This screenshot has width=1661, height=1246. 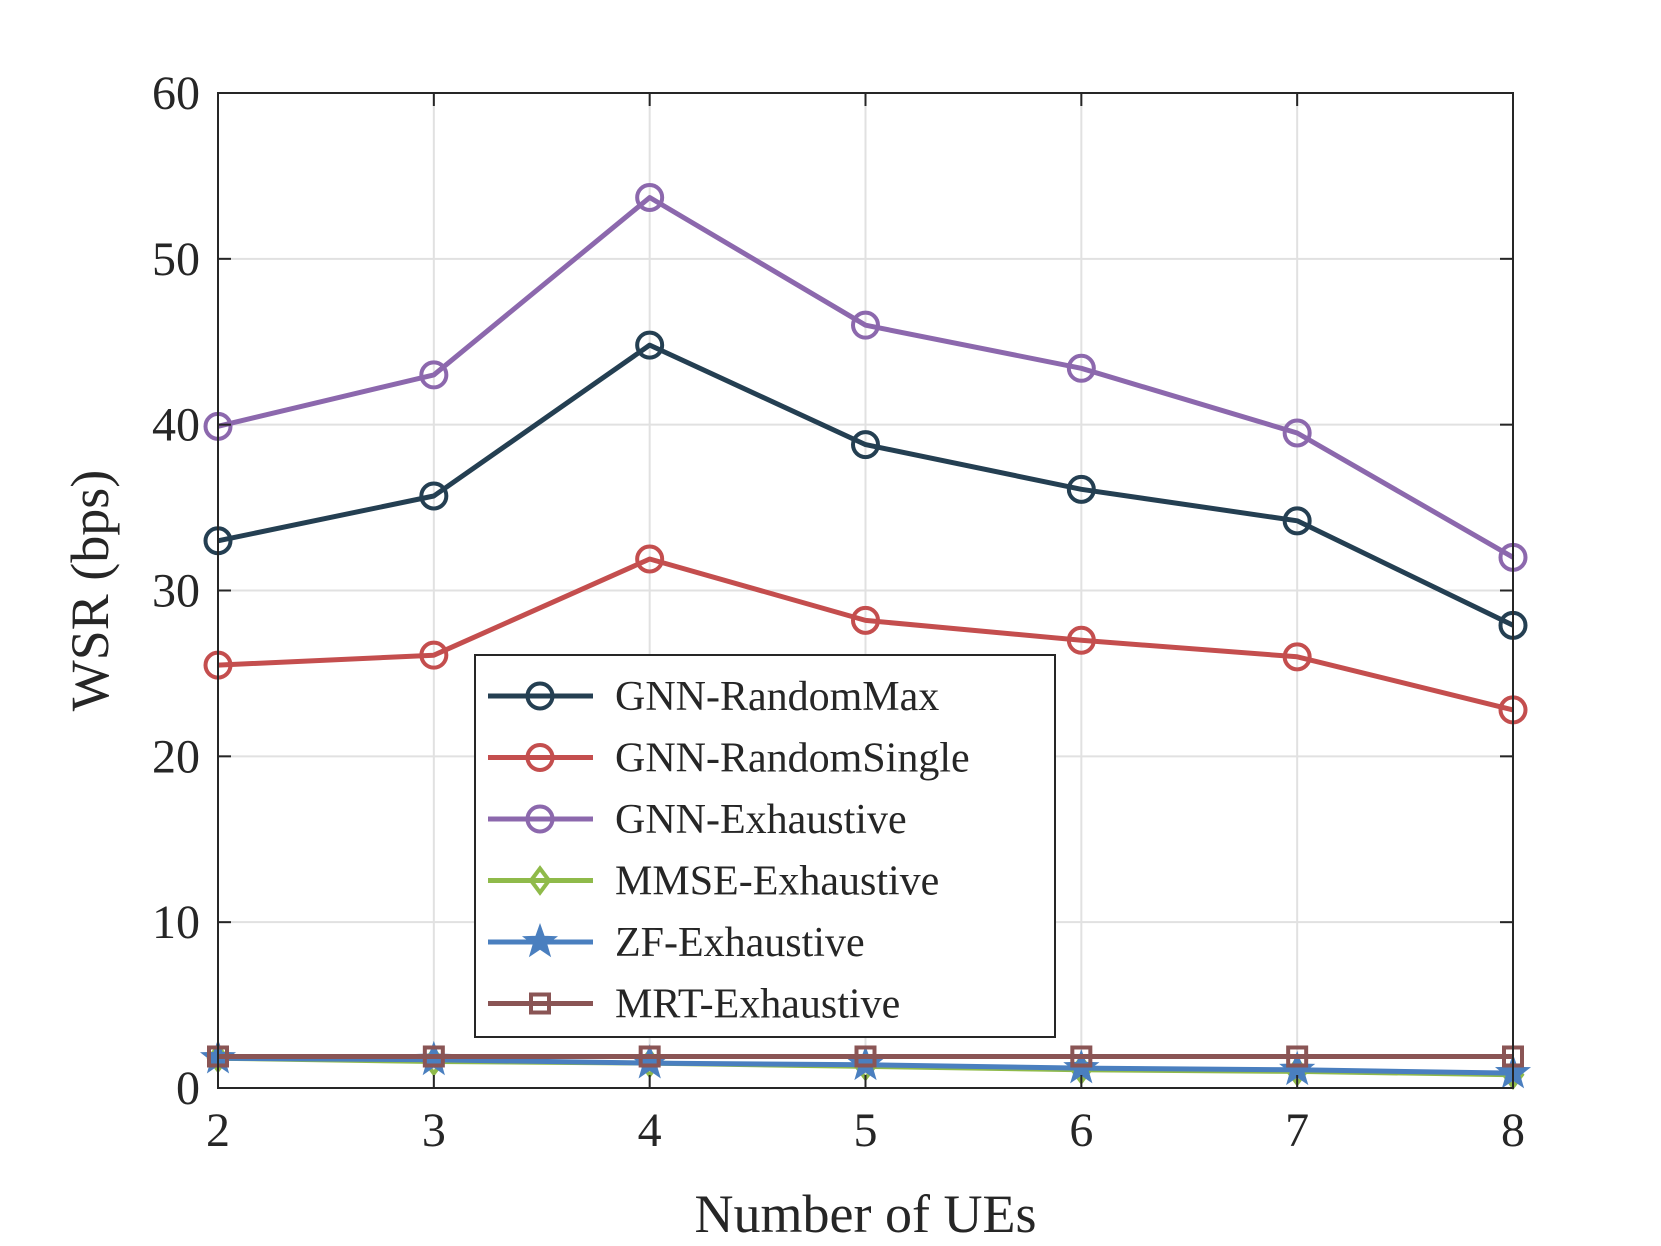 What do you see at coordinates (792, 759) in the screenshot?
I see `legend-label: GNN-RandomSingle` at bounding box center [792, 759].